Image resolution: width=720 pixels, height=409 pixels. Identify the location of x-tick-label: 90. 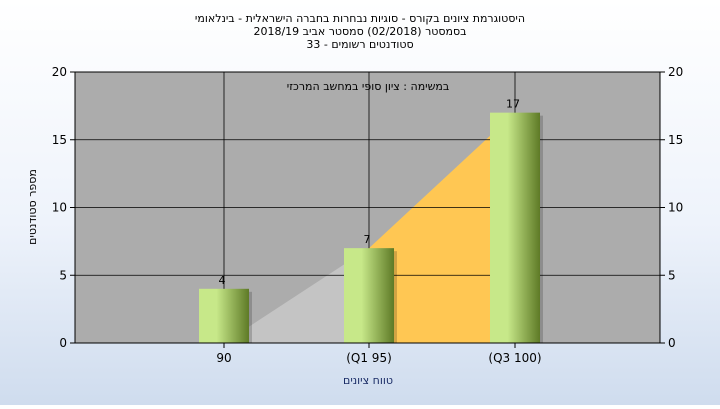
(223, 358).